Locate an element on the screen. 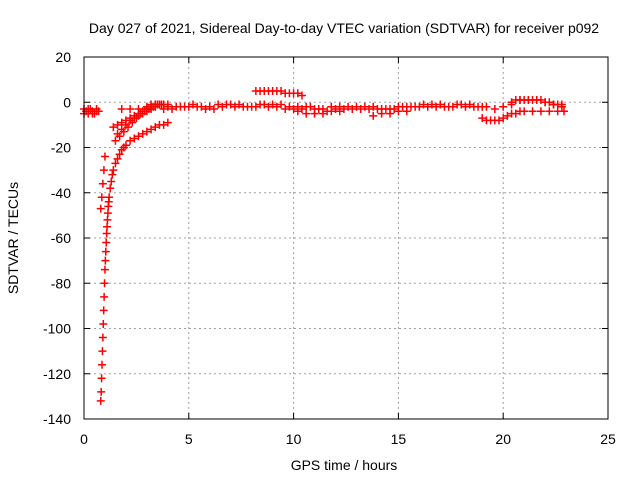  y-tick-label: -80 is located at coordinates (61, 283).